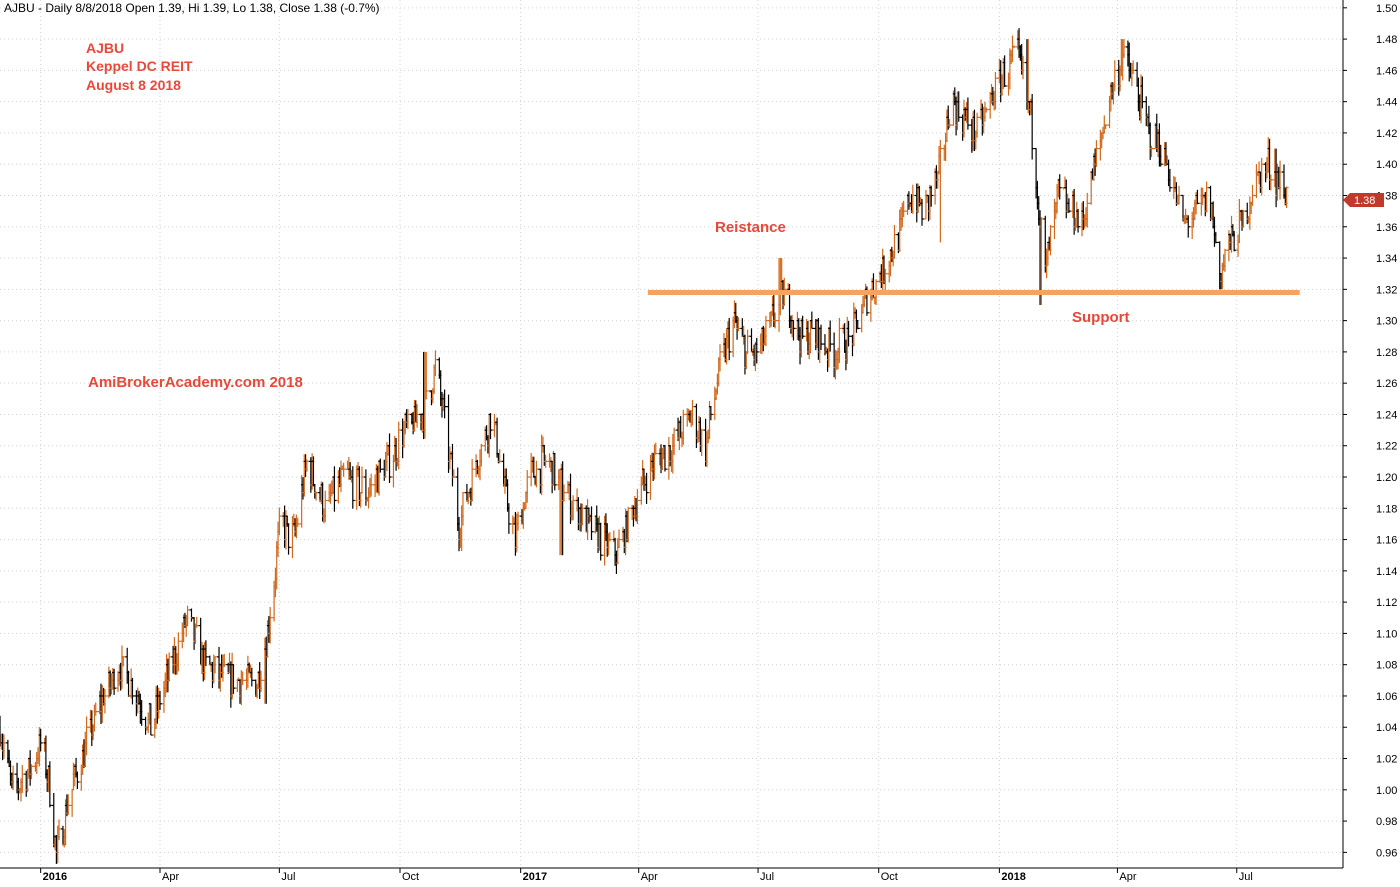 This screenshot has height=887, width=1400. I want to click on y-tick-label: 1.26, so click(1386, 384).